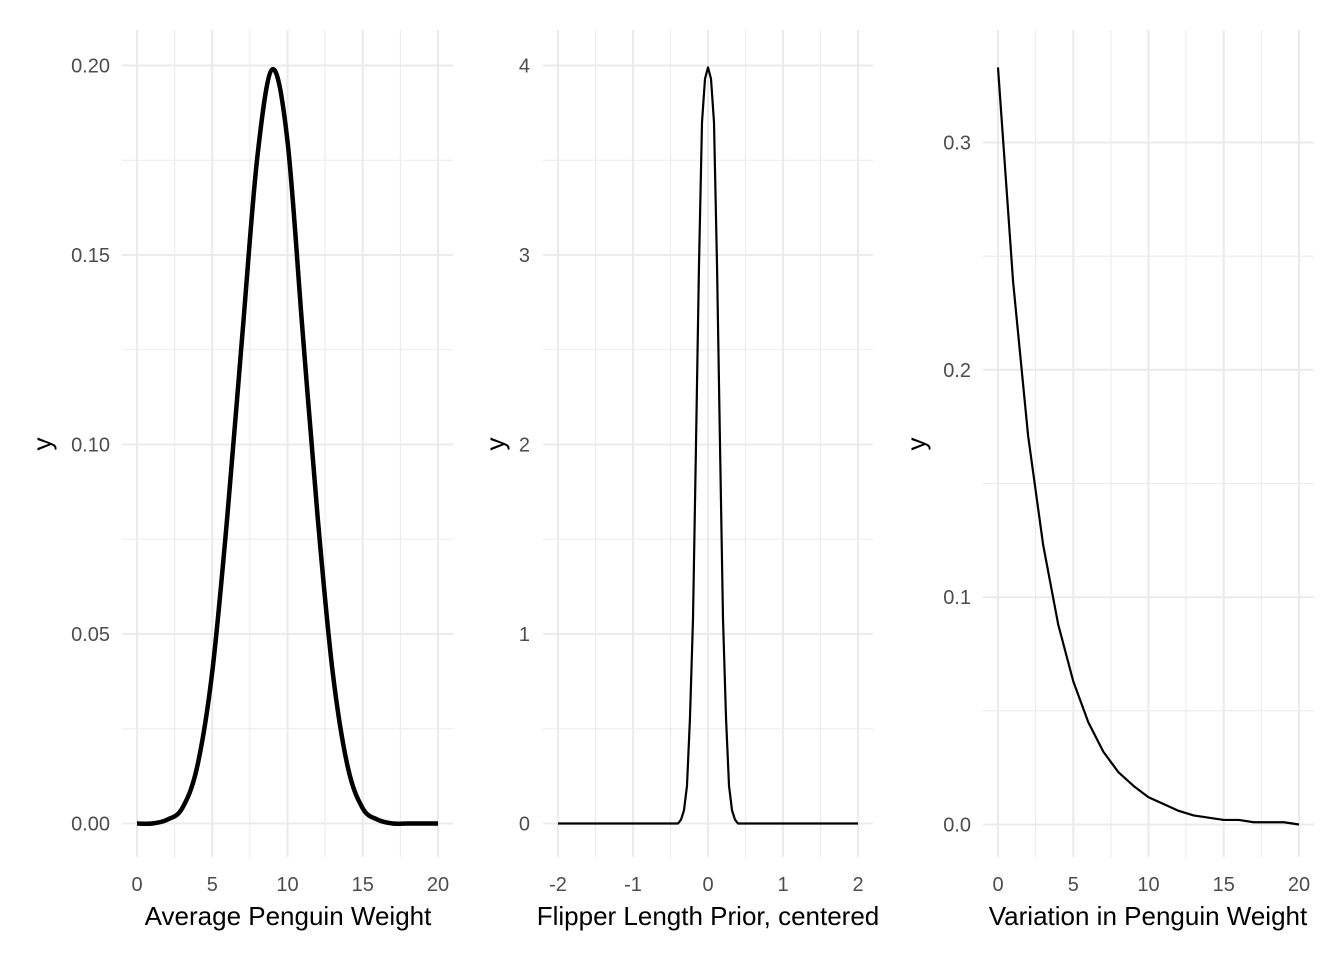 This screenshot has height=960, width=1344. What do you see at coordinates (524, 635) in the screenshot?
I see `y-tick-label: 1` at bounding box center [524, 635].